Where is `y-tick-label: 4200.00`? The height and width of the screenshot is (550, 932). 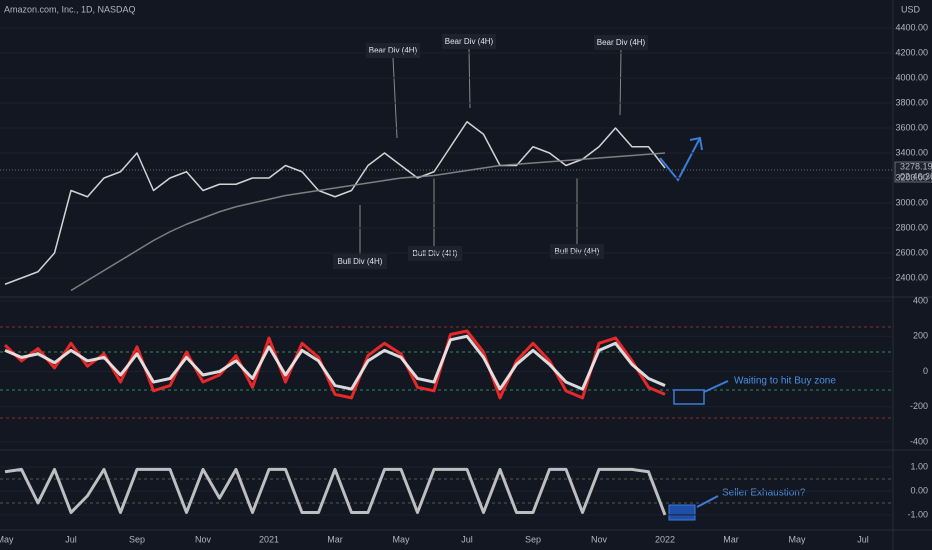
y-tick-label: 4200.00 is located at coordinates (911, 52).